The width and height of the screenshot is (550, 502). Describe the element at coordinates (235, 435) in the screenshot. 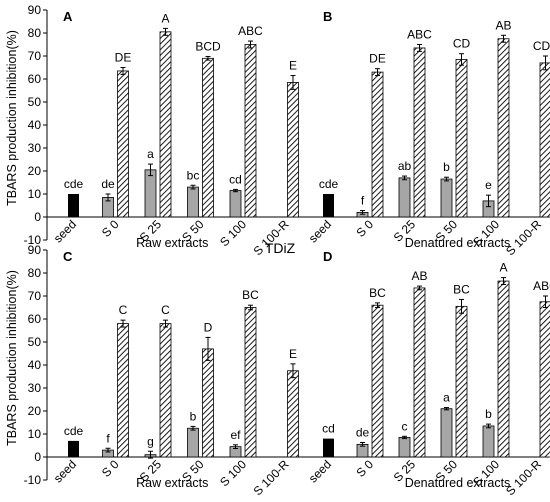

I see `significance-label: ef` at that location.